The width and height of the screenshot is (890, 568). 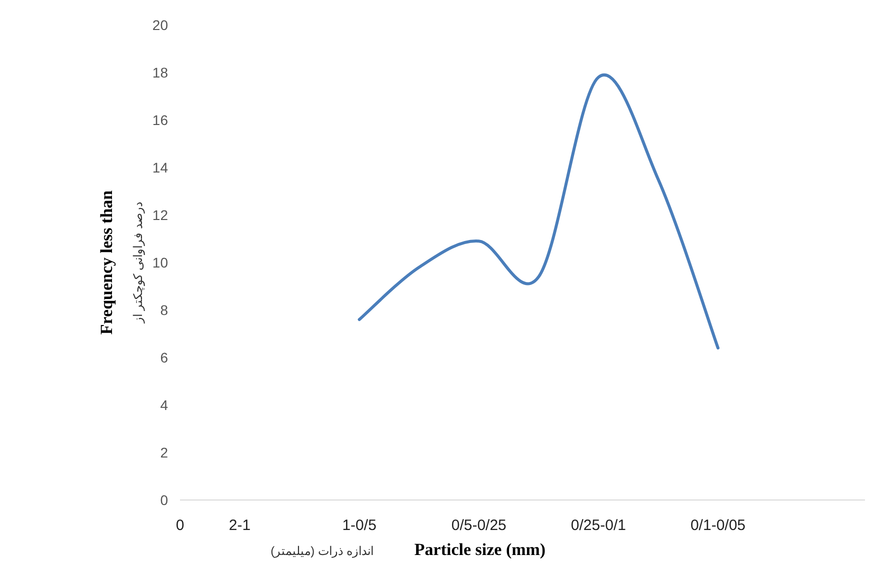 I want to click on y-tick-label: 4, so click(x=164, y=405).